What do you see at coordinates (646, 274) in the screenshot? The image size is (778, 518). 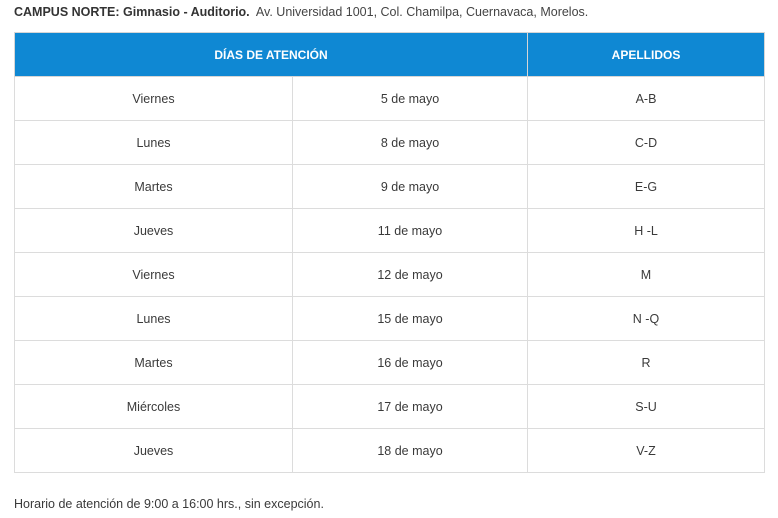 I see `cell-surnames: M` at bounding box center [646, 274].